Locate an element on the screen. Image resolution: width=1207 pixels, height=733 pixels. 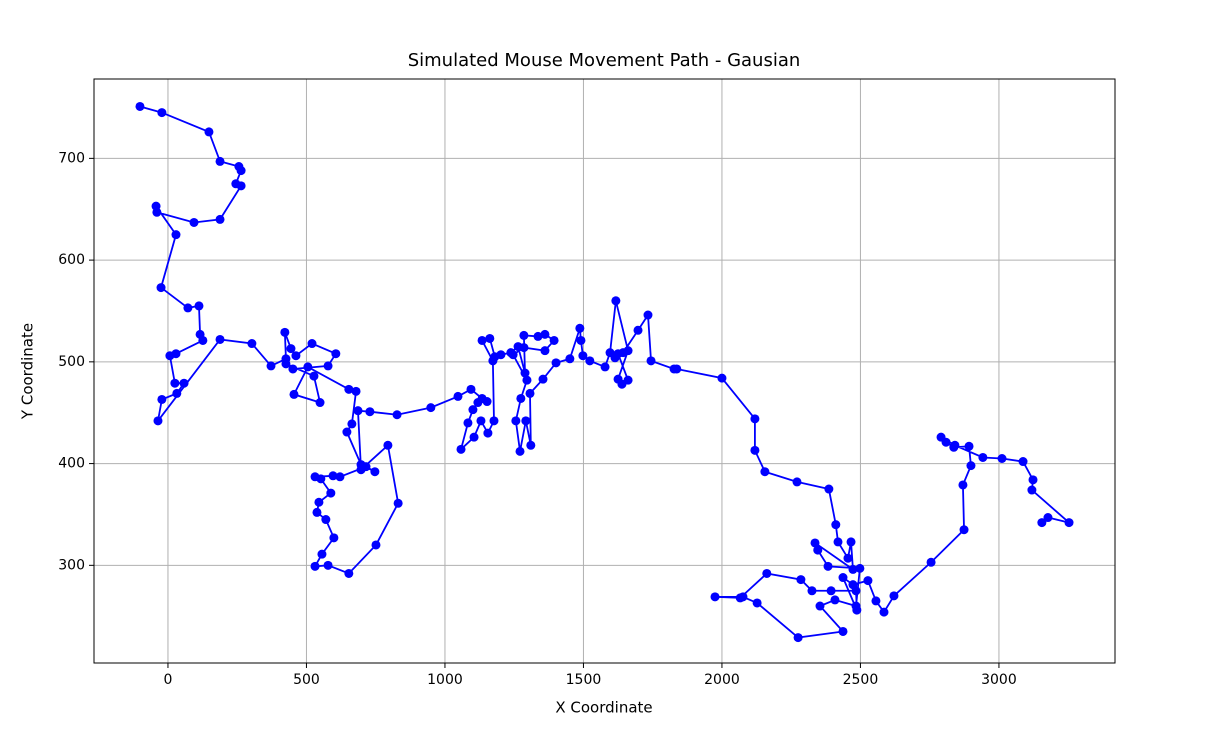
chart-title: Simulated Mouse Movement Path - Gausian is located at coordinates (604, 60).